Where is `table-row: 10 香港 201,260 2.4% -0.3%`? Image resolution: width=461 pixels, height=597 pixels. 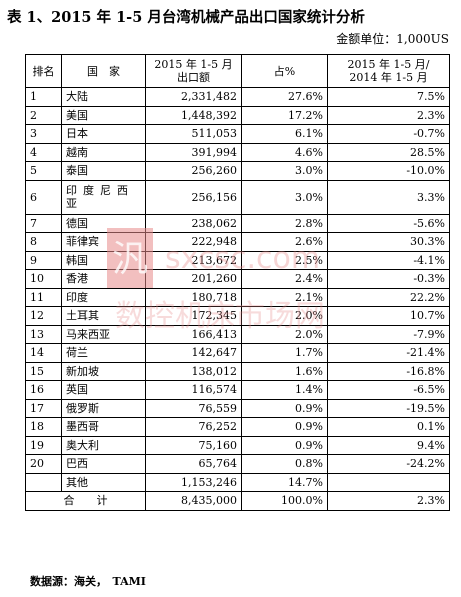 table-row: 10 香港 201,260 2.4% -0.3% is located at coordinates (237, 279).